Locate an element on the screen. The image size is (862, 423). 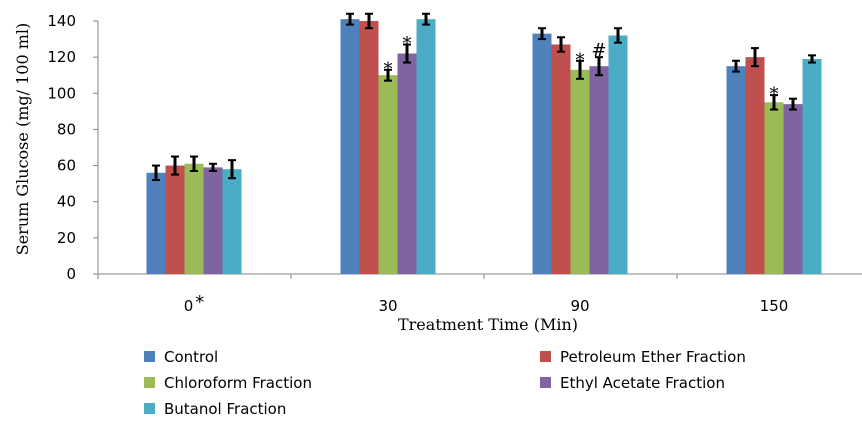
x-tick-label: 0 * is located at coordinates (194, 303).